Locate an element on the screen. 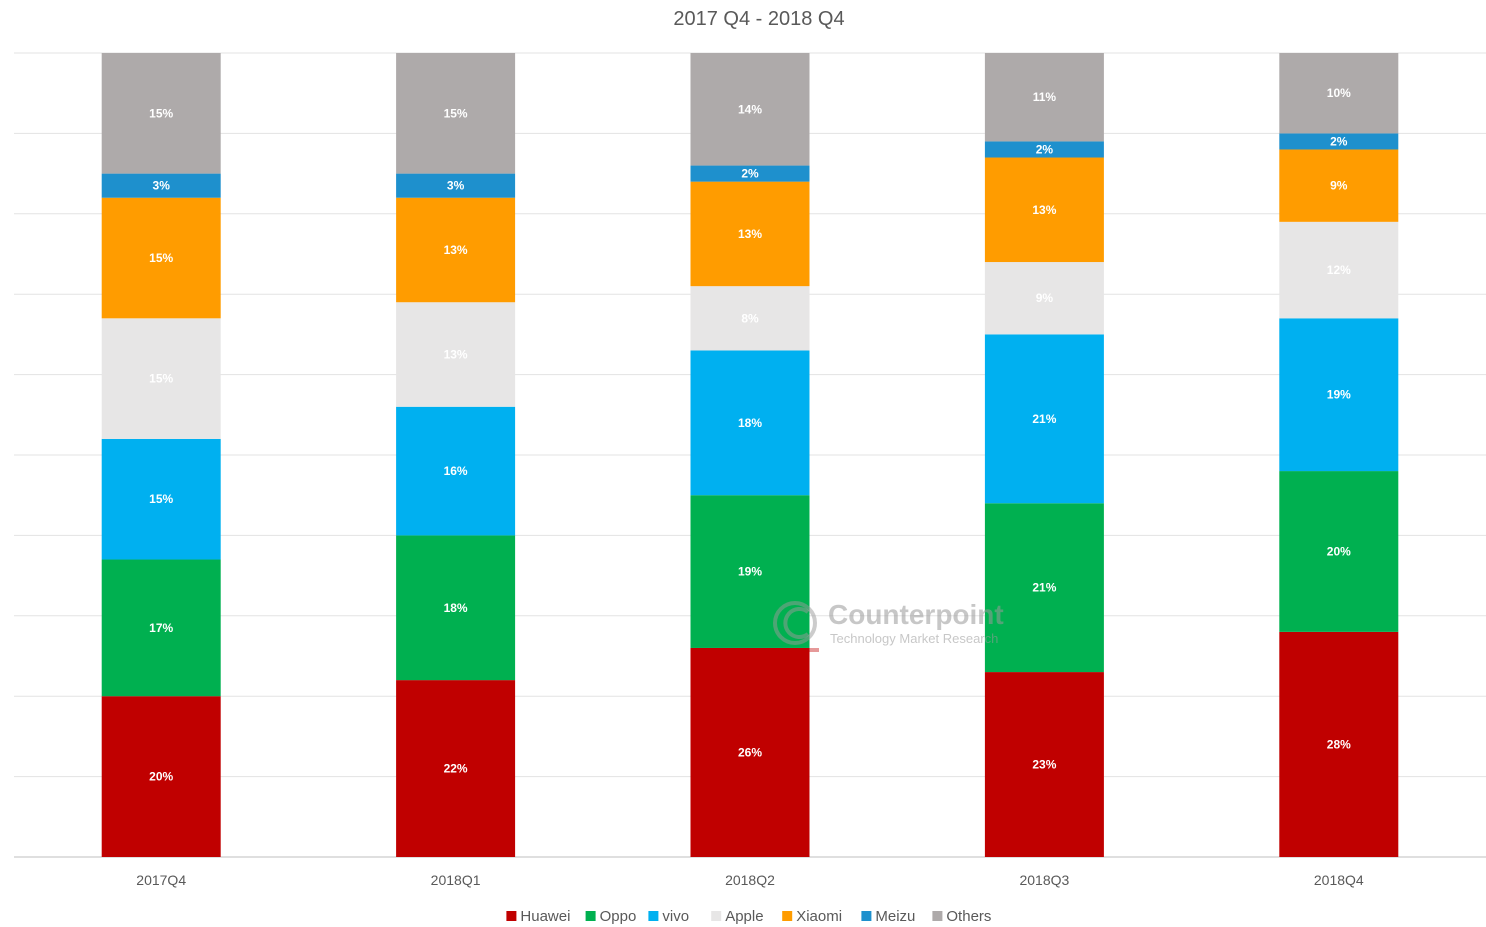 This screenshot has height=927, width=1486. watermark-logo is located at coordinates (795, 626).